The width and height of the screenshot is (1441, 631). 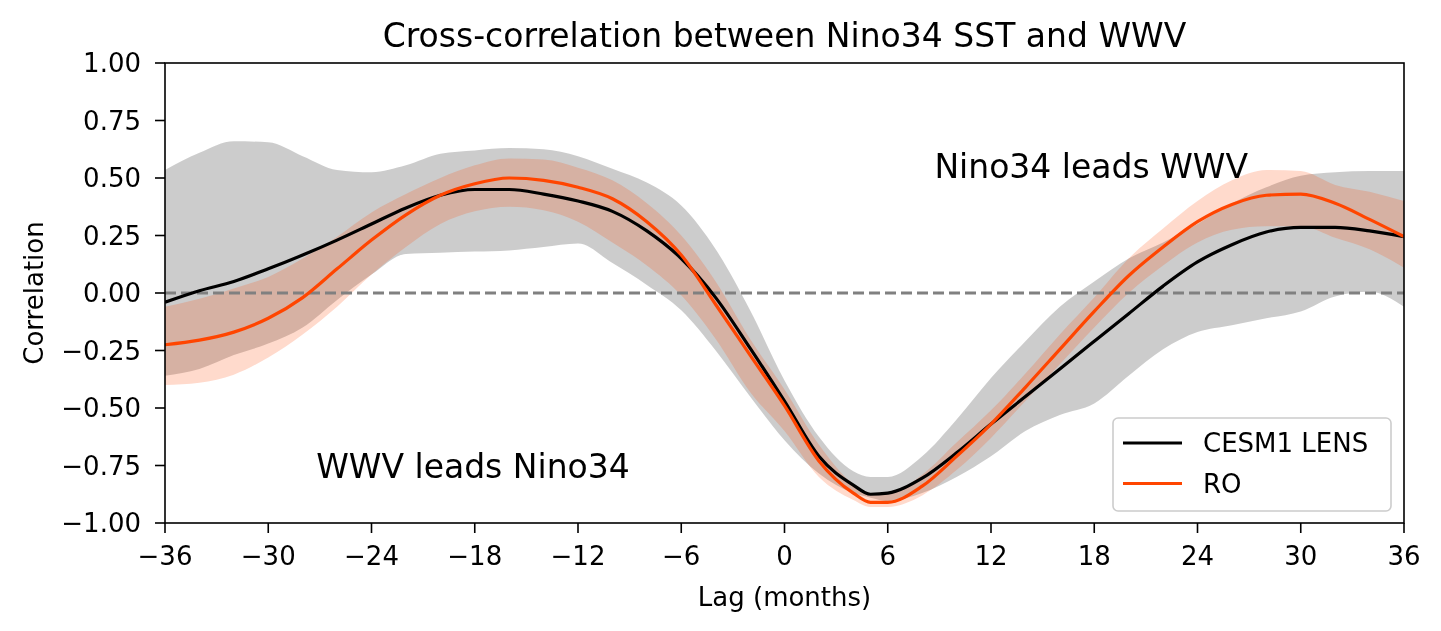 I want to click on x-tick-label: 0, so click(x=784, y=556).